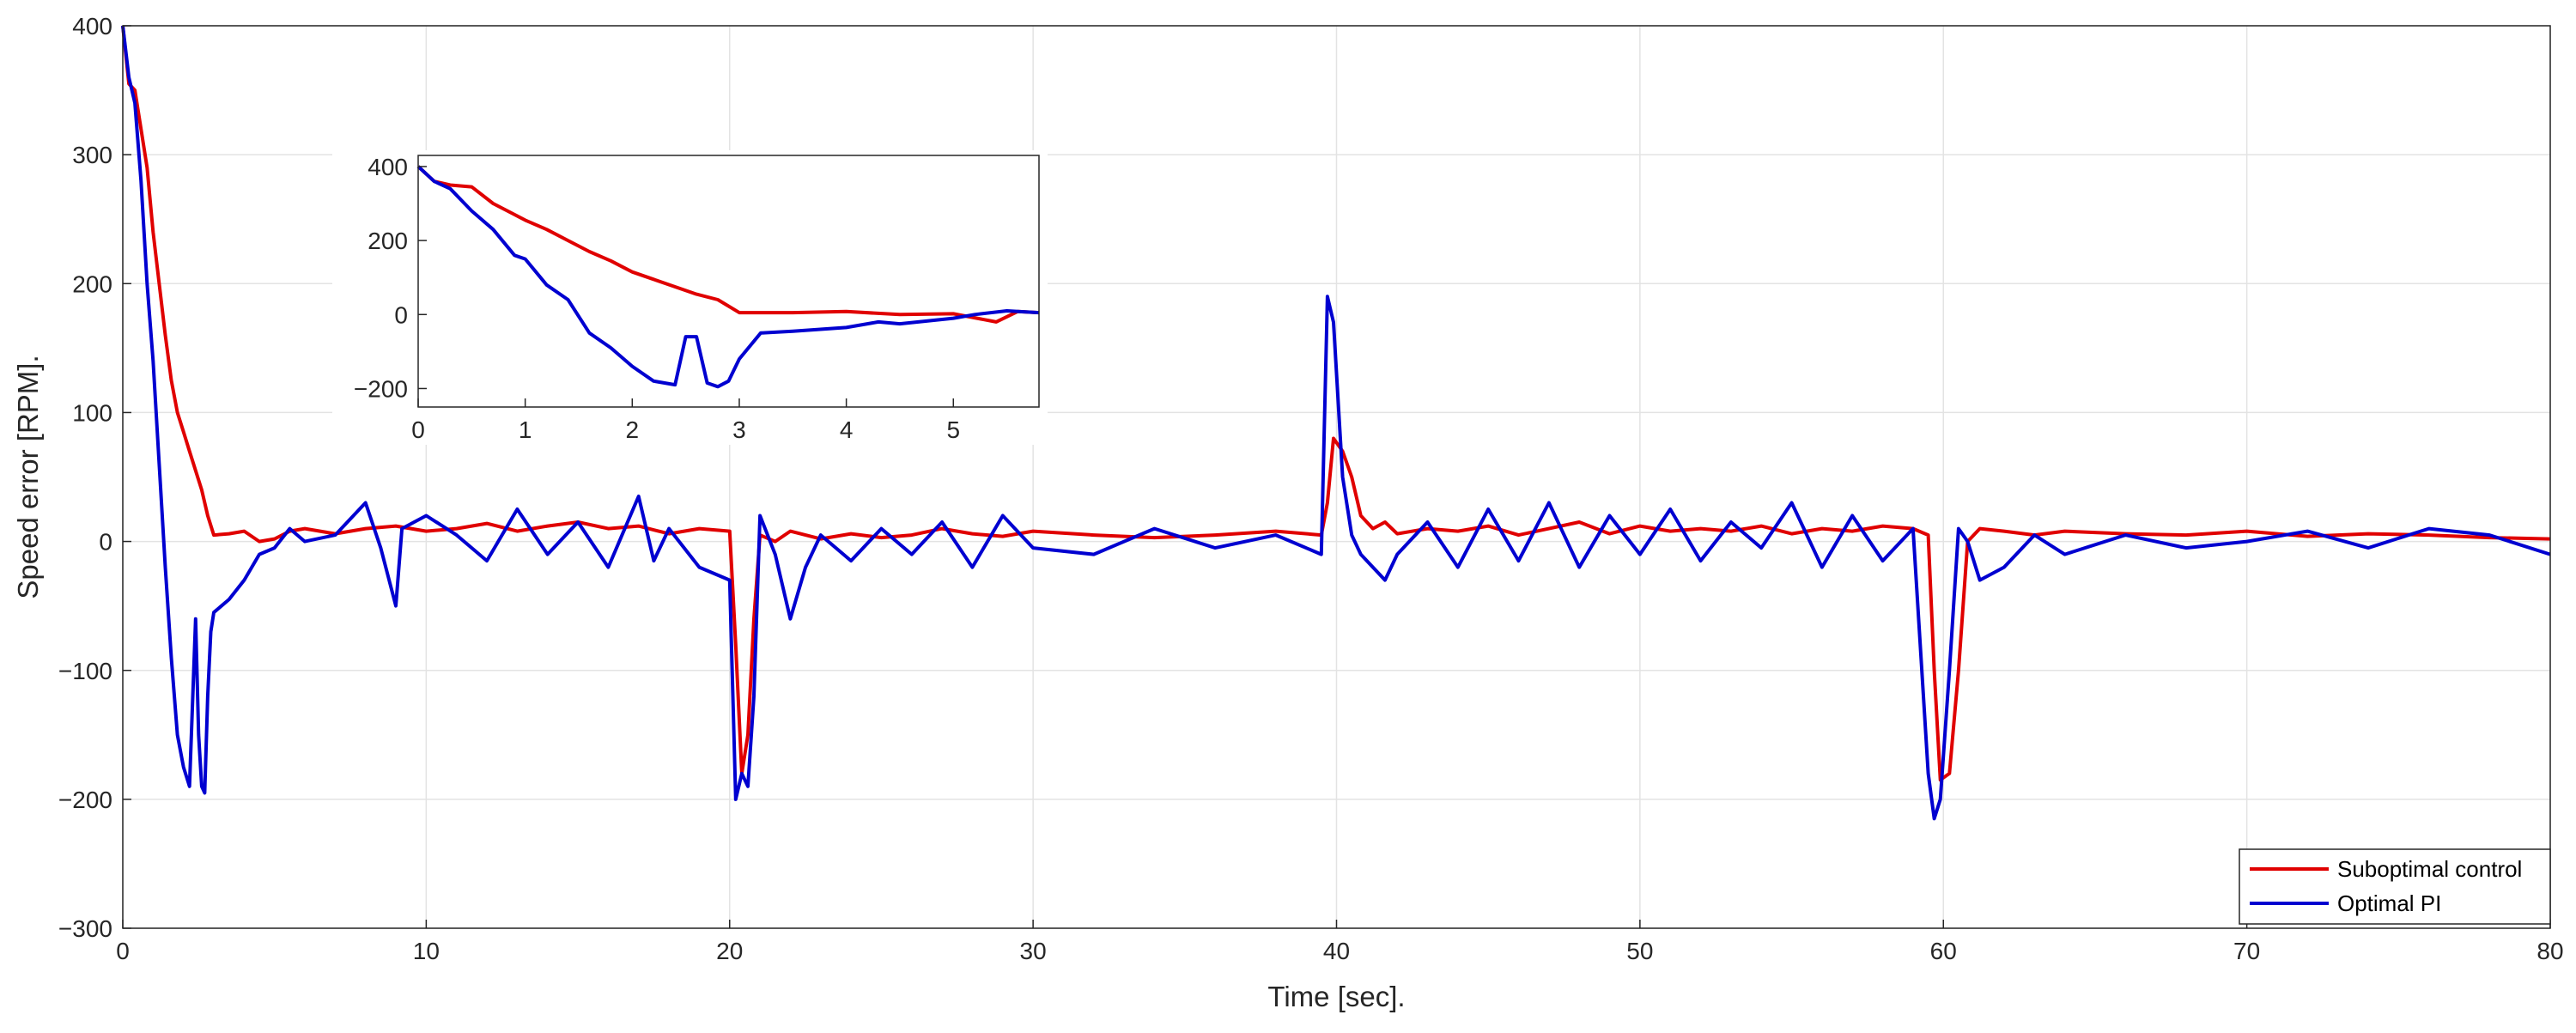  What do you see at coordinates (106, 542) in the screenshot?
I see `main-ytick-label-3: 0` at bounding box center [106, 542].